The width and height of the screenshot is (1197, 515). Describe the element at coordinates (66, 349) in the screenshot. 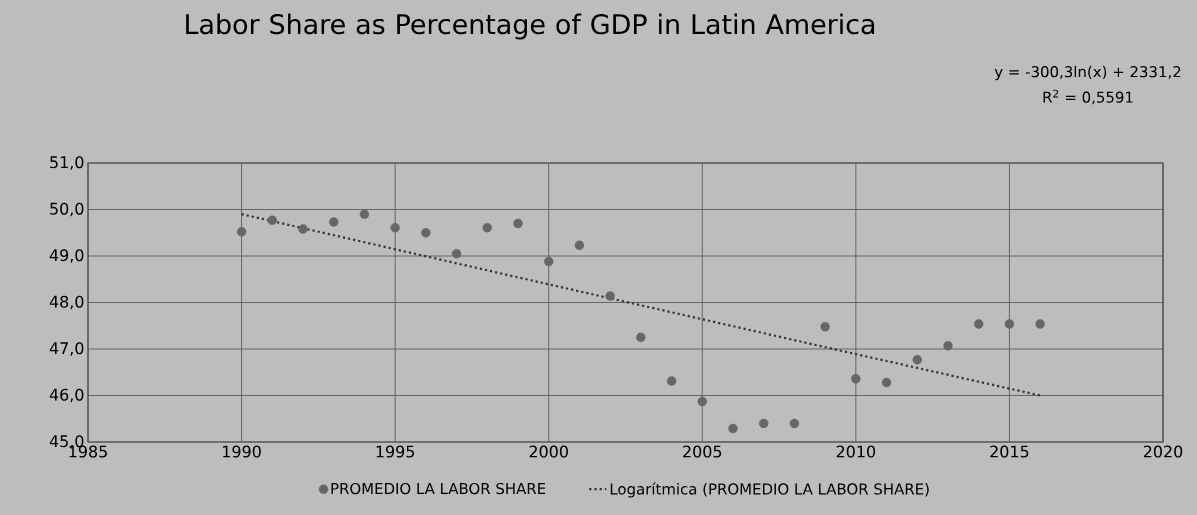

I see `y-tick-label: 47,0` at that location.